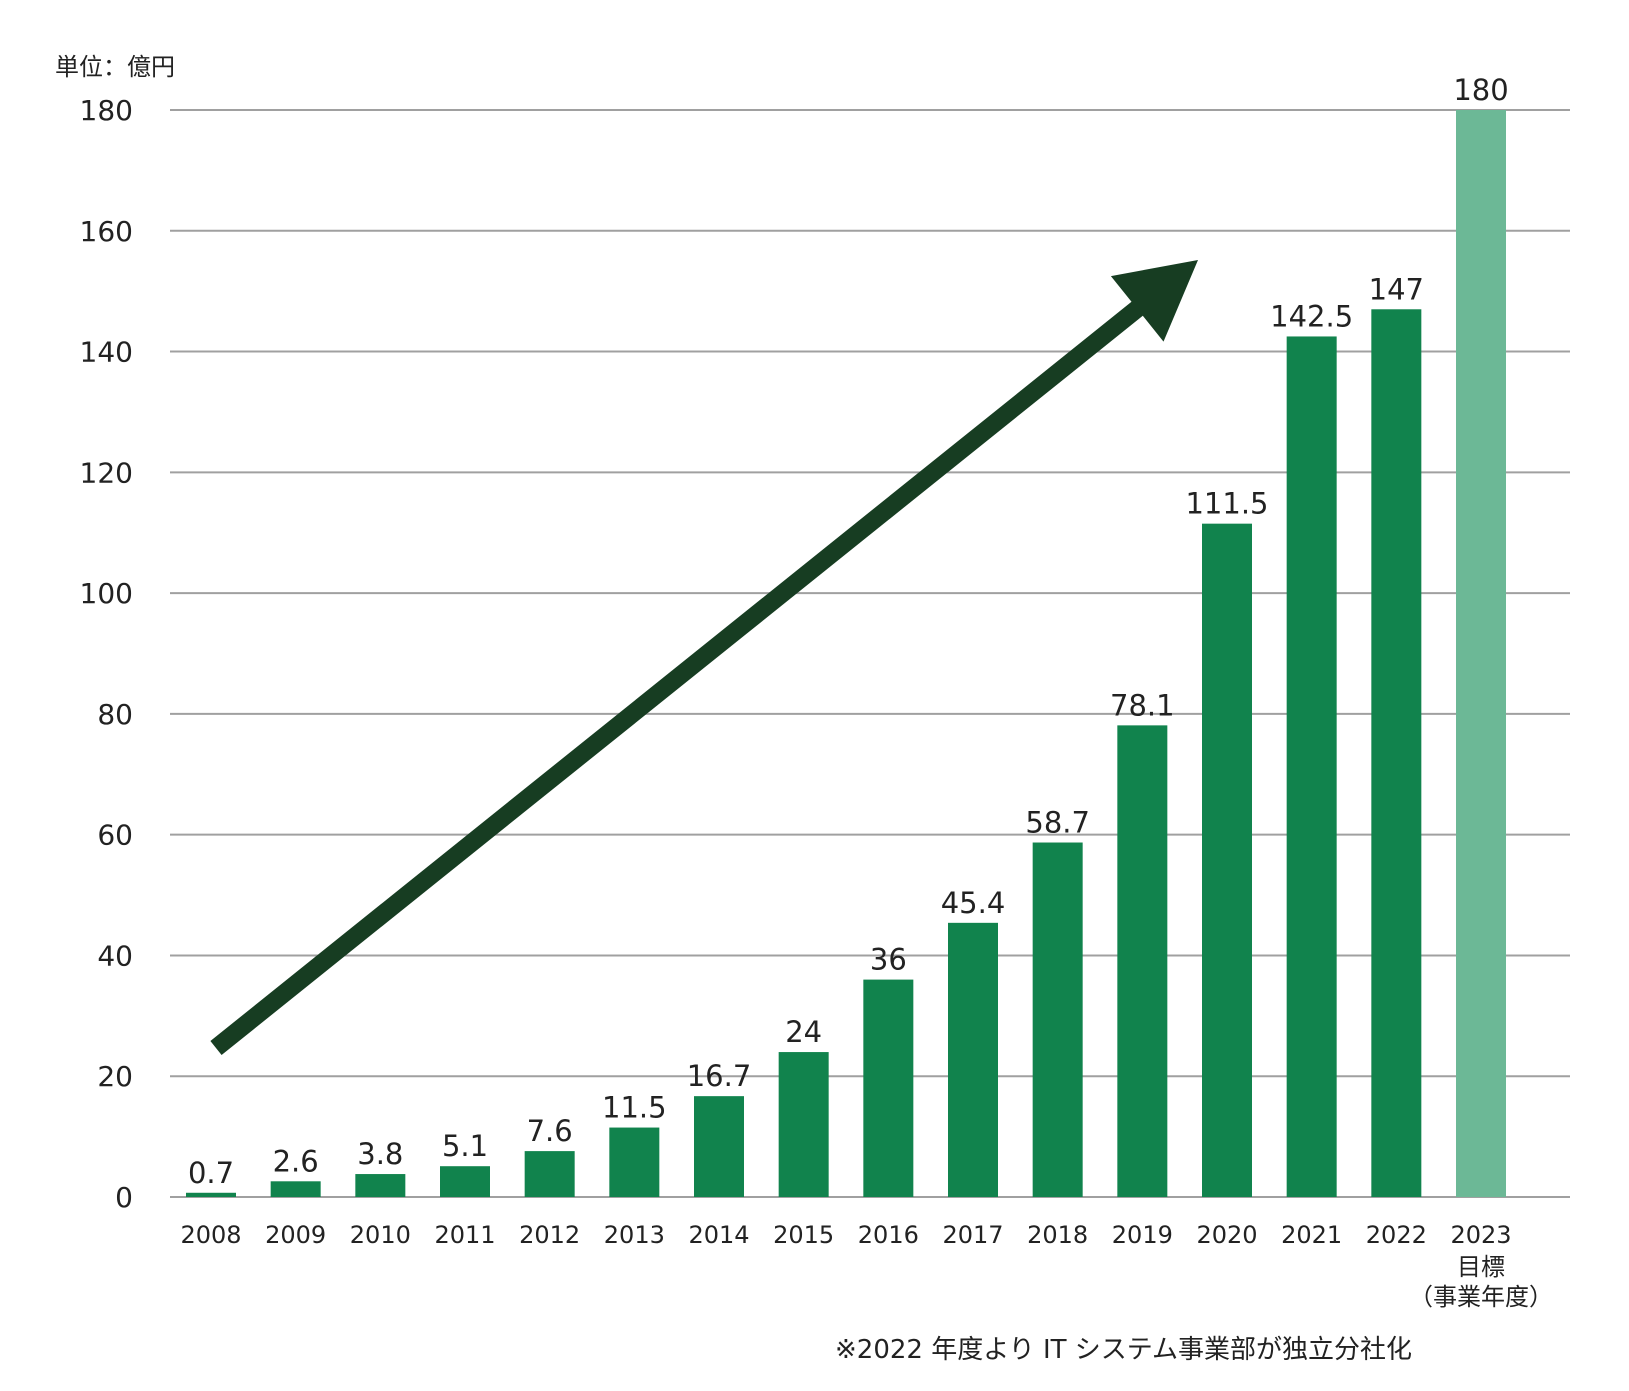  What do you see at coordinates (115, 67) in the screenshot?
I see `unit-label: 単位：億円` at bounding box center [115, 67].